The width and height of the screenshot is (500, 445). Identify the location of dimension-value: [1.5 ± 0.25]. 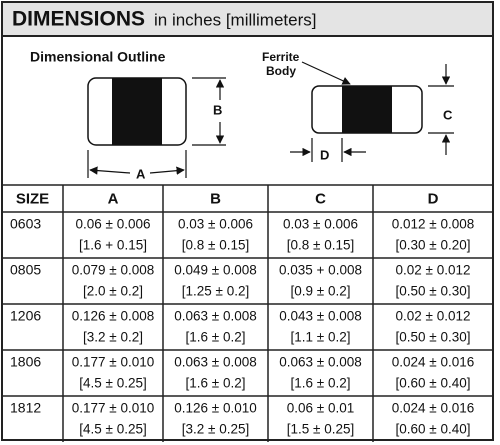
(320, 429).